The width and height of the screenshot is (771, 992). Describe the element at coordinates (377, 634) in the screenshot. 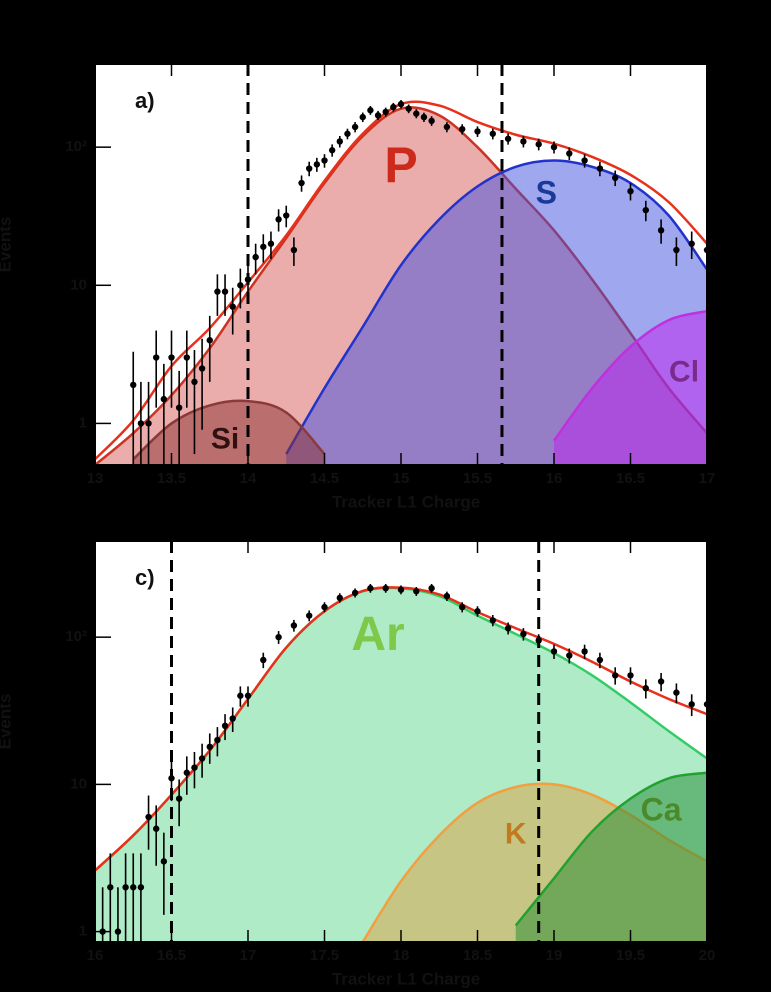

I see `component-label: Ar` at that location.